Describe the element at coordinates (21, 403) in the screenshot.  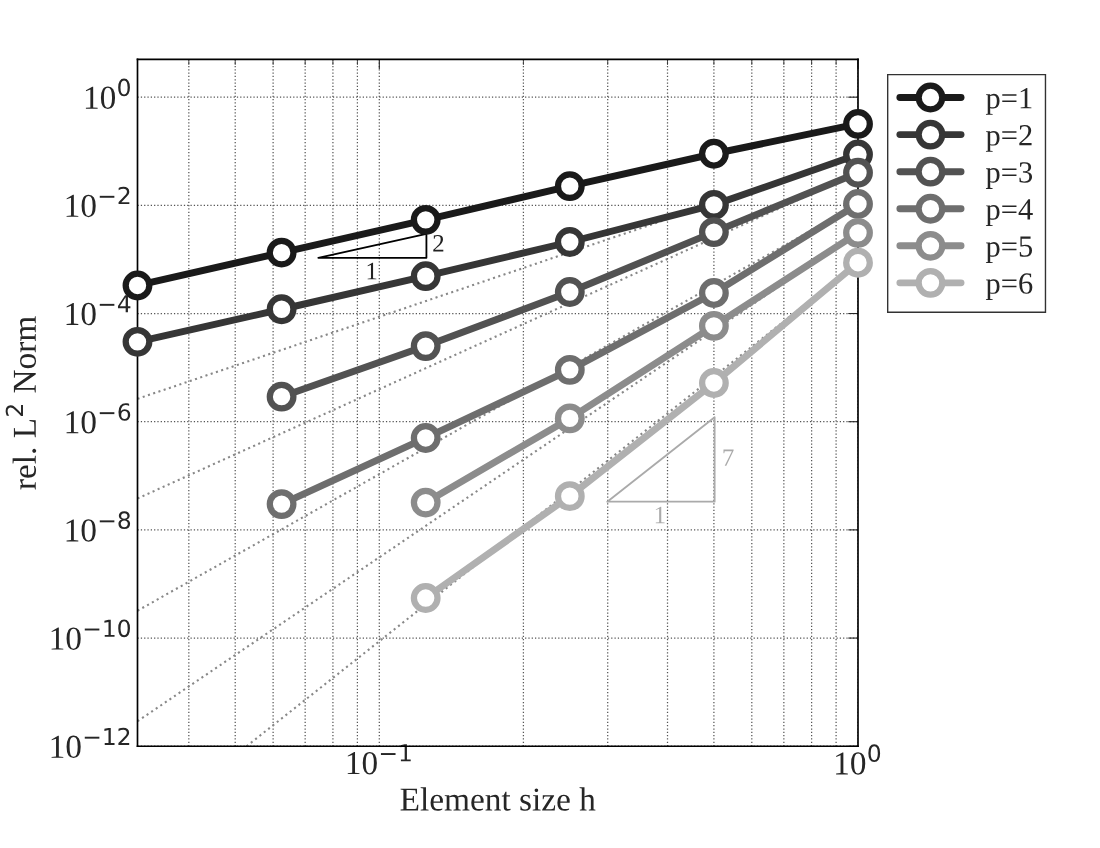
I see `y-axis-title: rel. L$^{2}$ Norm` at that location.